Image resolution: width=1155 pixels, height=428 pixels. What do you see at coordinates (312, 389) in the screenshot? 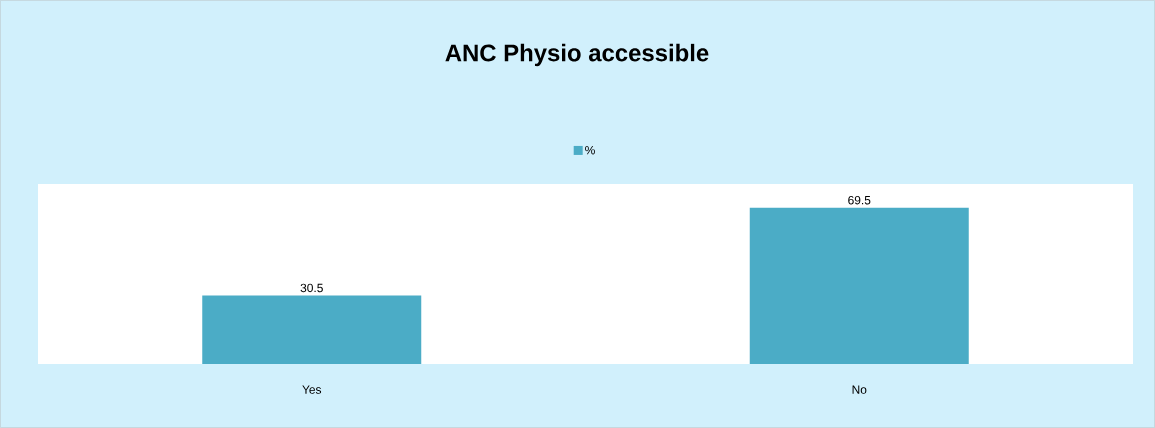
I see `x-tick-label: Yes` at bounding box center [312, 389].